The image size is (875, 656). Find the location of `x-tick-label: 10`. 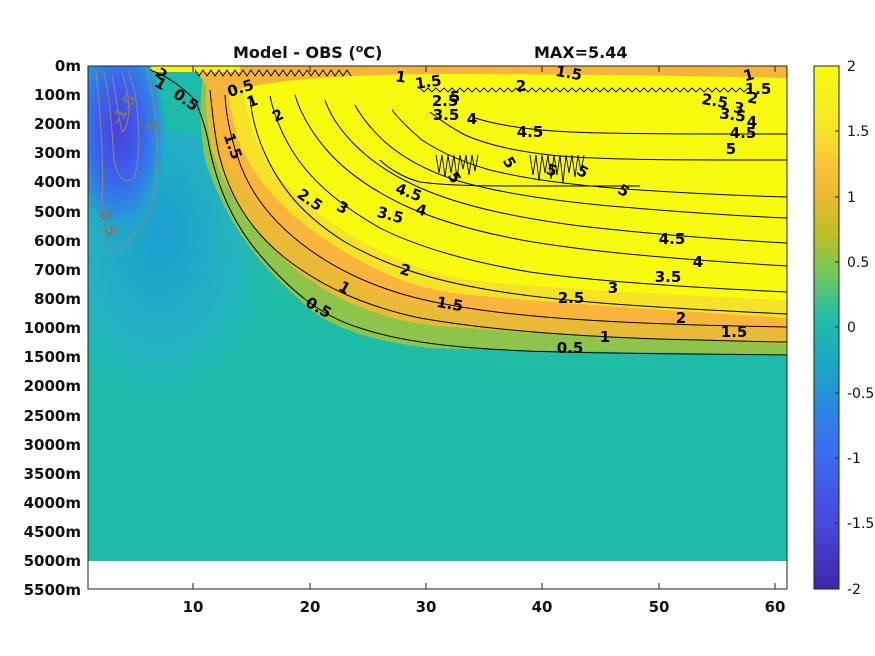

x-tick-label: 10 is located at coordinates (193, 607).